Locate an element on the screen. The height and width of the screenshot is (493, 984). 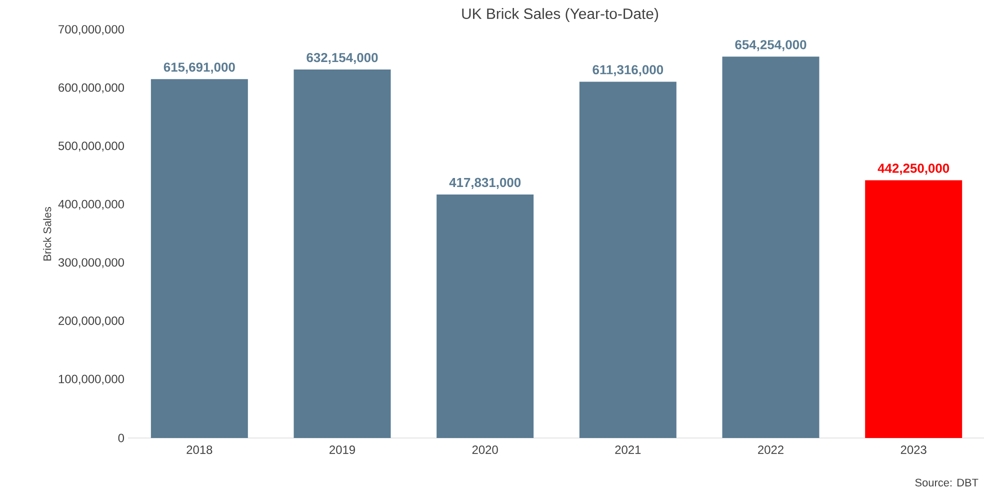
y-tick-label: 700,000,000 is located at coordinates (91, 30).